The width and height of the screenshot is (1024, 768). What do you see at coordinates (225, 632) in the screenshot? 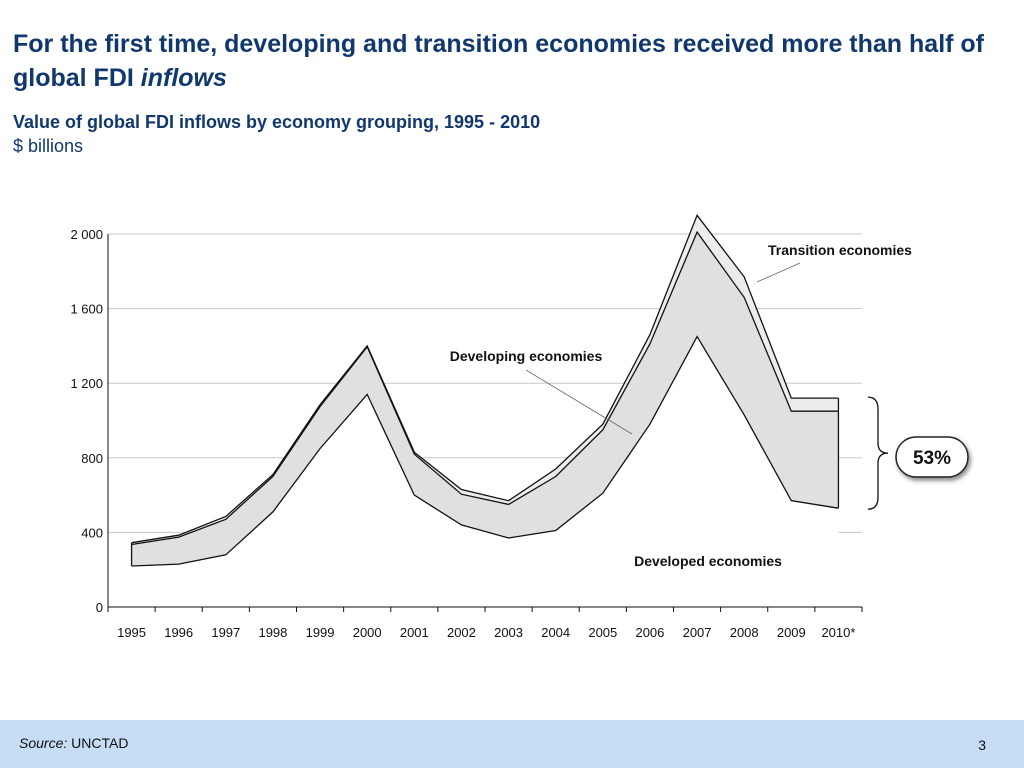
I see `x-tick-label: 1997` at bounding box center [225, 632].